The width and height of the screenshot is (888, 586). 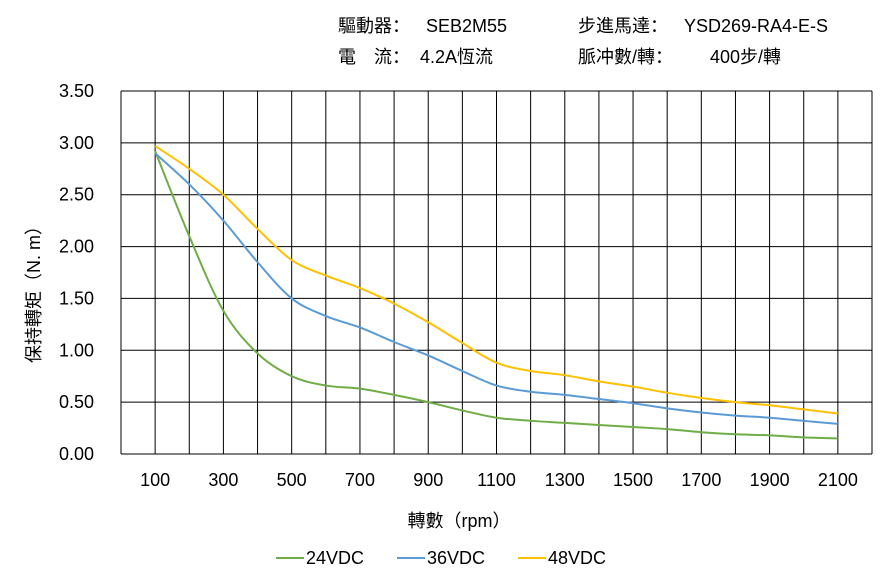 What do you see at coordinates (456, 57) in the screenshot?
I see `current-value: 4.2A恆流` at bounding box center [456, 57].